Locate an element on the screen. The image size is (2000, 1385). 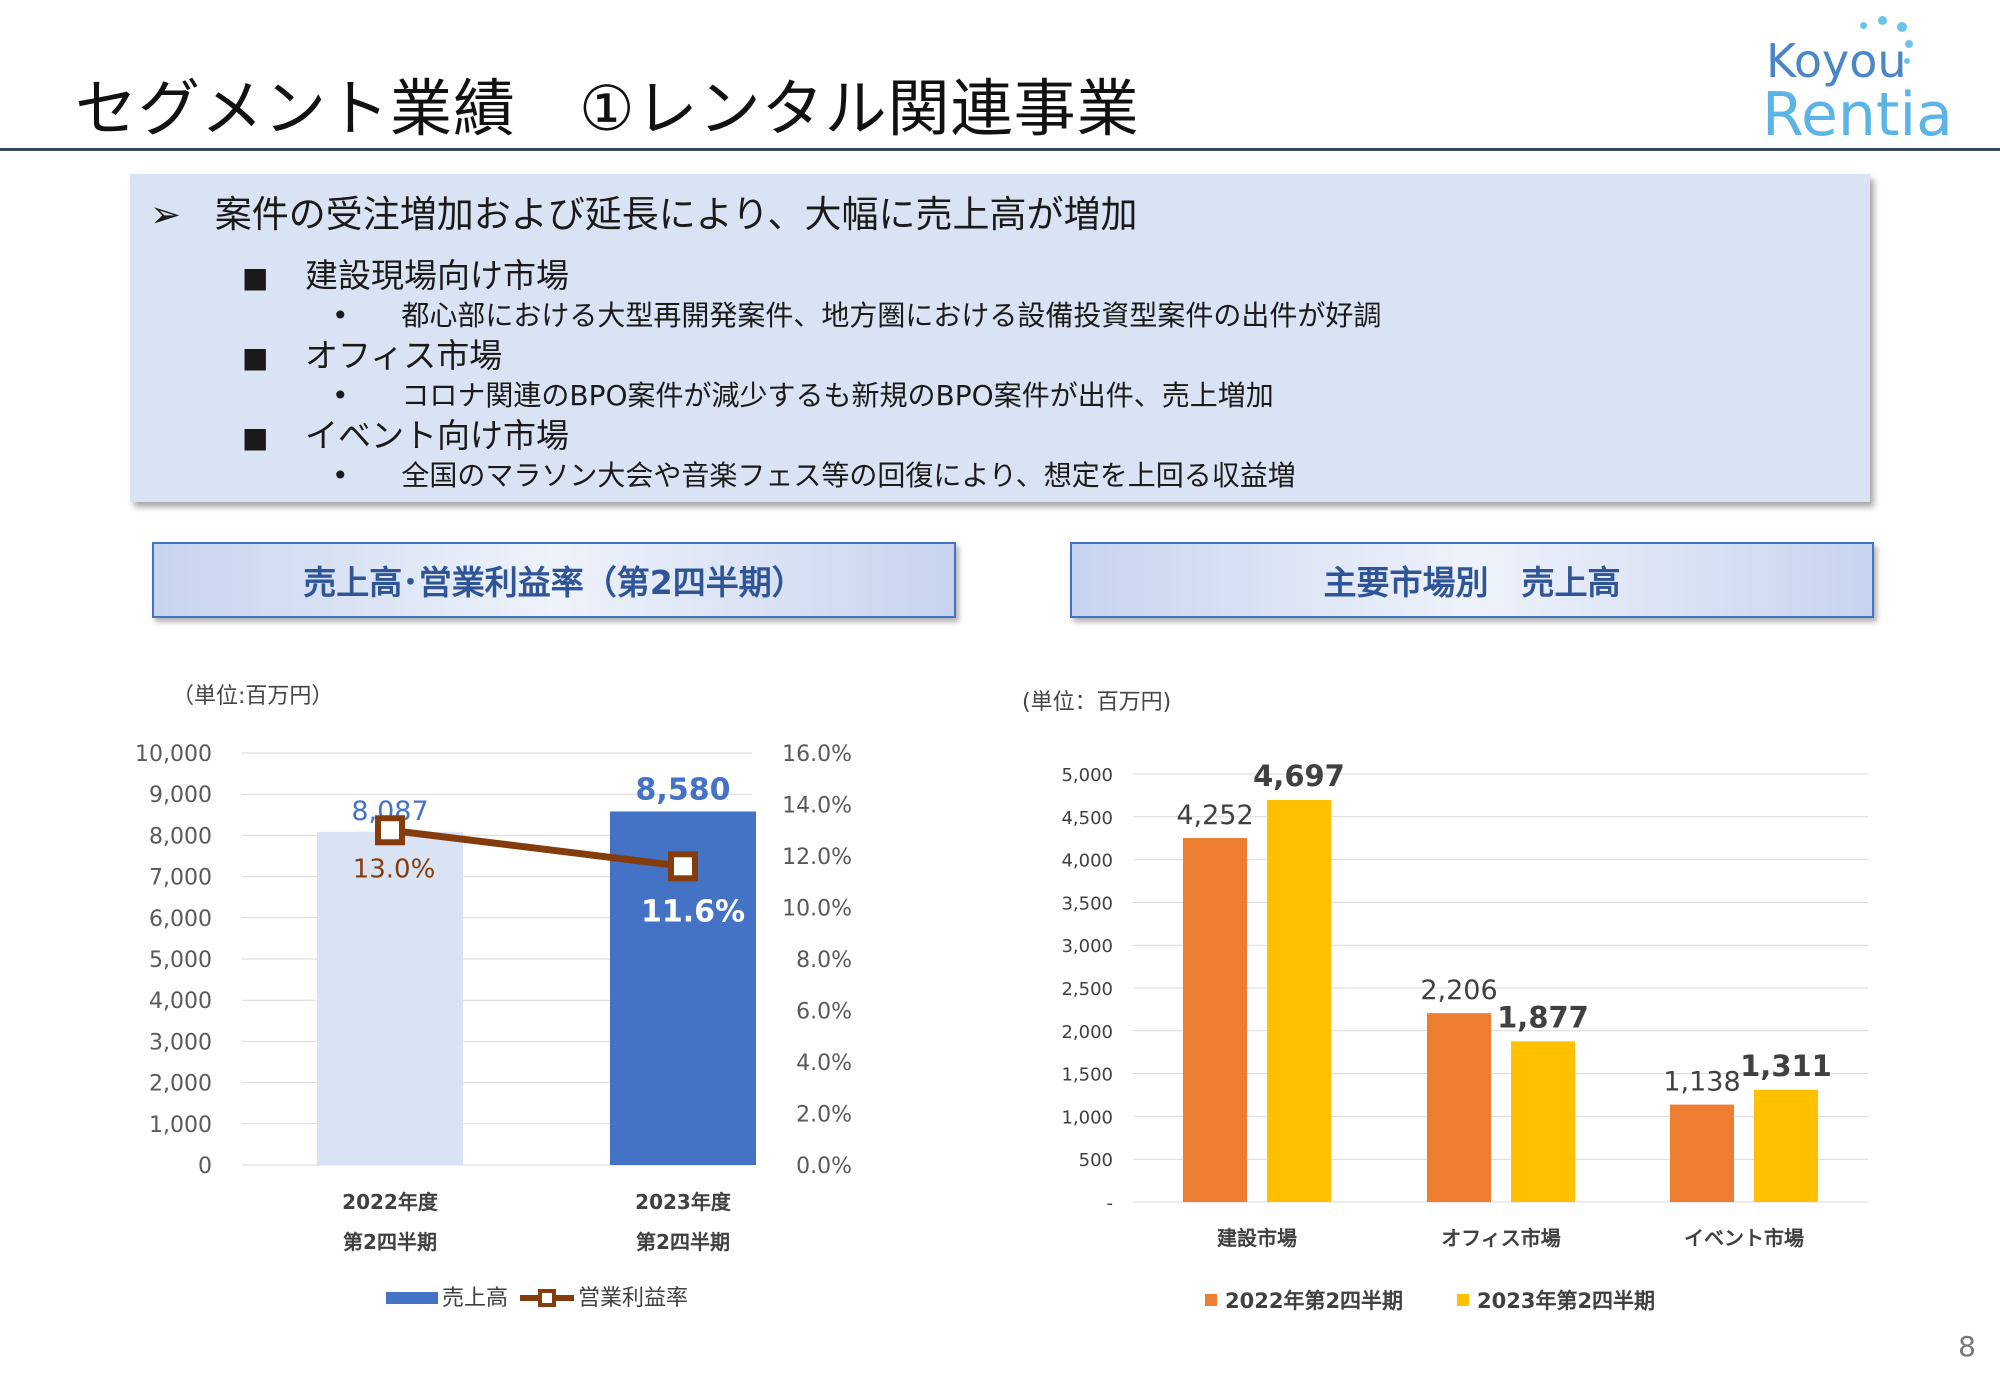
y-right-tick-label: 6.0% is located at coordinates (824, 1012).